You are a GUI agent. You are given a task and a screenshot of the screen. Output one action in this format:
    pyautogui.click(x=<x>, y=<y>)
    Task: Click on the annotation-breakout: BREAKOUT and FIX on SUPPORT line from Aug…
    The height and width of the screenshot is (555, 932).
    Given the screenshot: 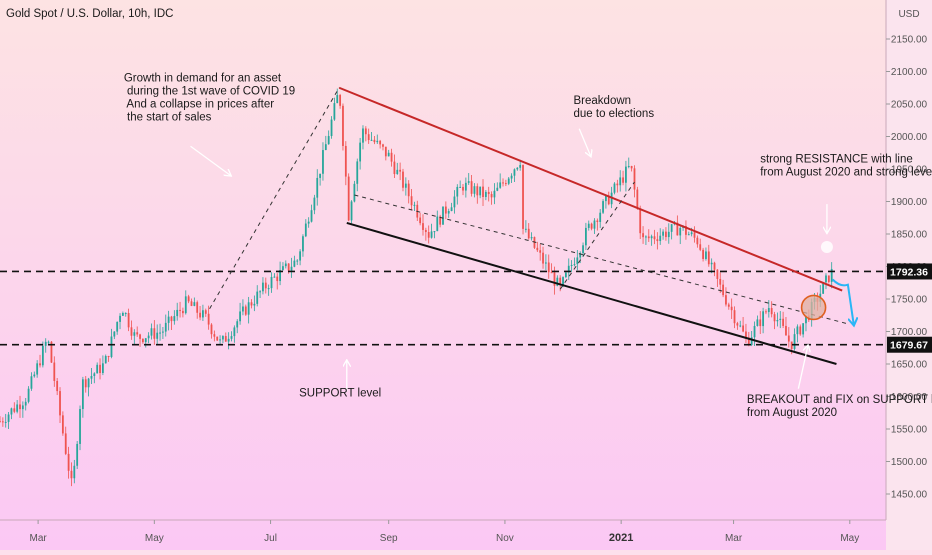 What is the action you would take?
    pyautogui.click(x=839, y=406)
    